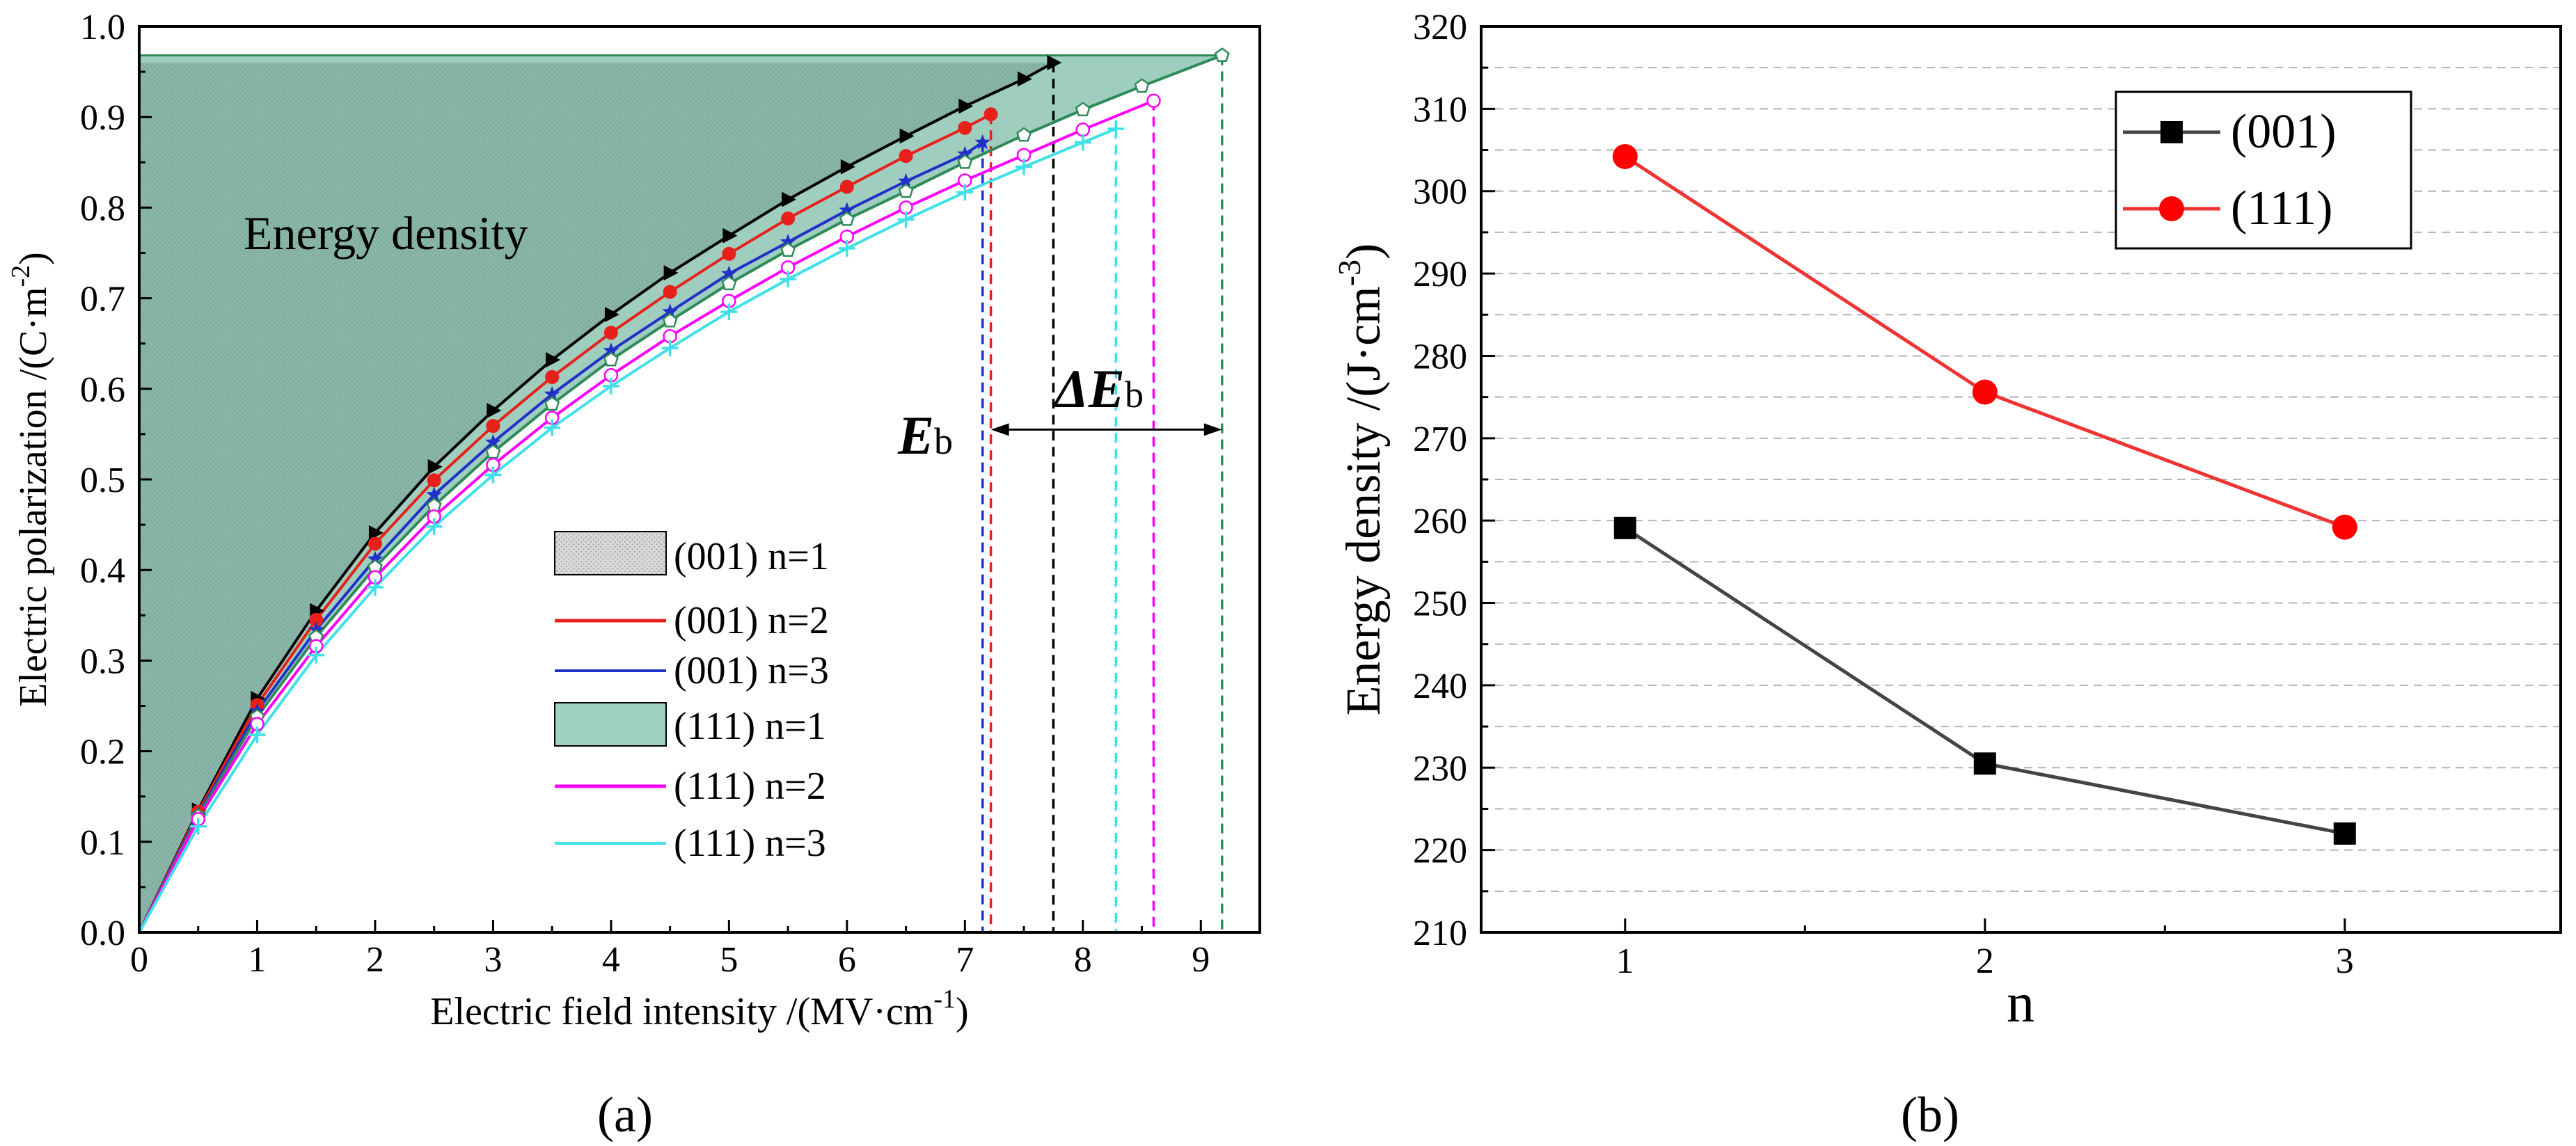 This screenshot has width=2576, height=1146. What do you see at coordinates (102, 843) in the screenshot?
I see `y-tick-label-a-0.1: 0.1` at bounding box center [102, 843].